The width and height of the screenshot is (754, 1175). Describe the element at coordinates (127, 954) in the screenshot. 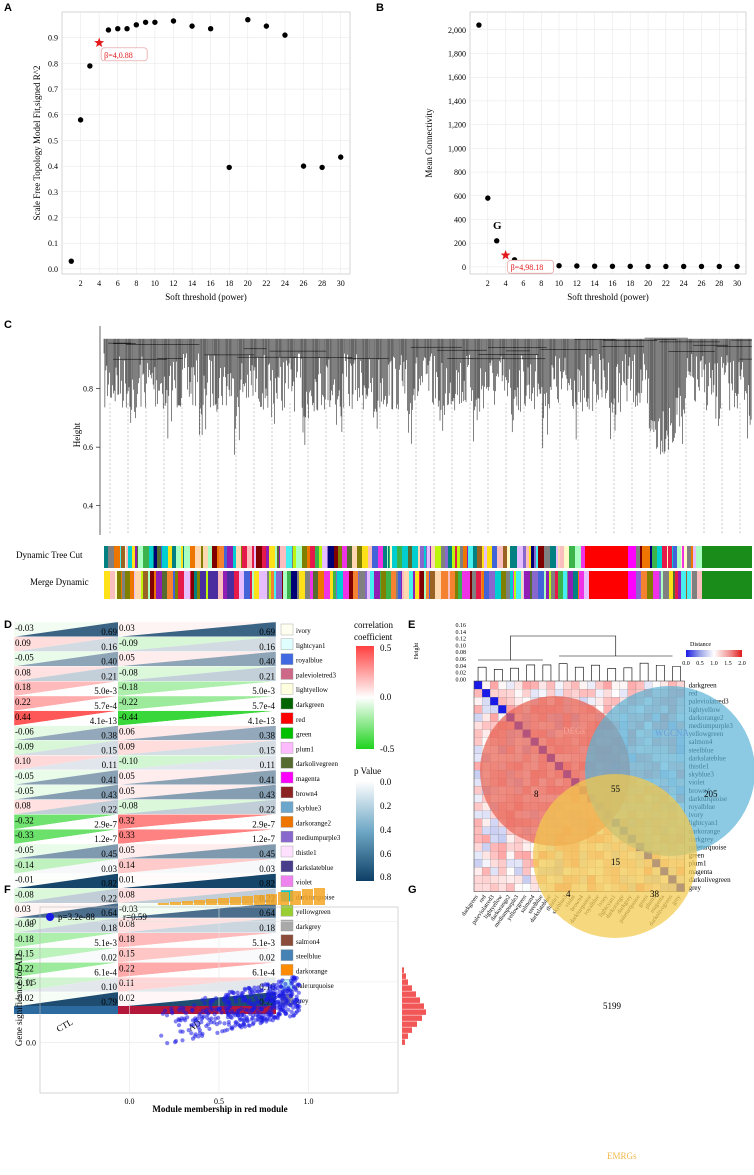

I see `ad-correlation-value: 0.15` at that location.